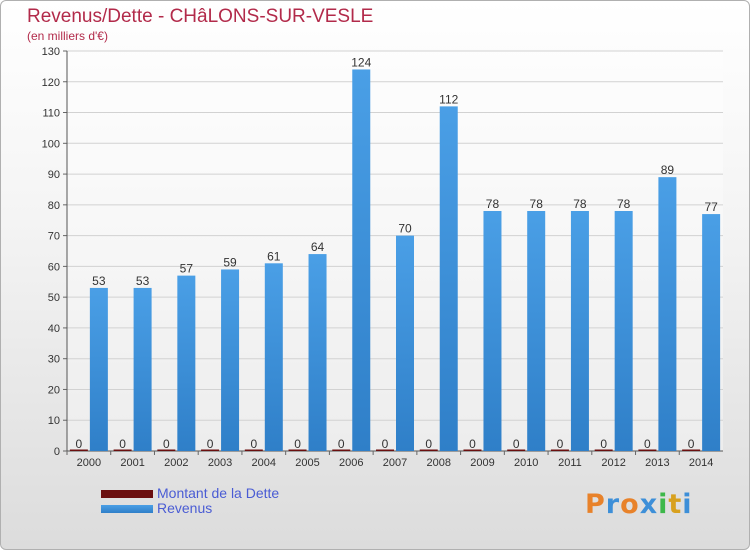  What do you see at coordinates (448, 99) in the screenshot?
I see `data-label-revenus: 112` at bounding box center [448, 99].